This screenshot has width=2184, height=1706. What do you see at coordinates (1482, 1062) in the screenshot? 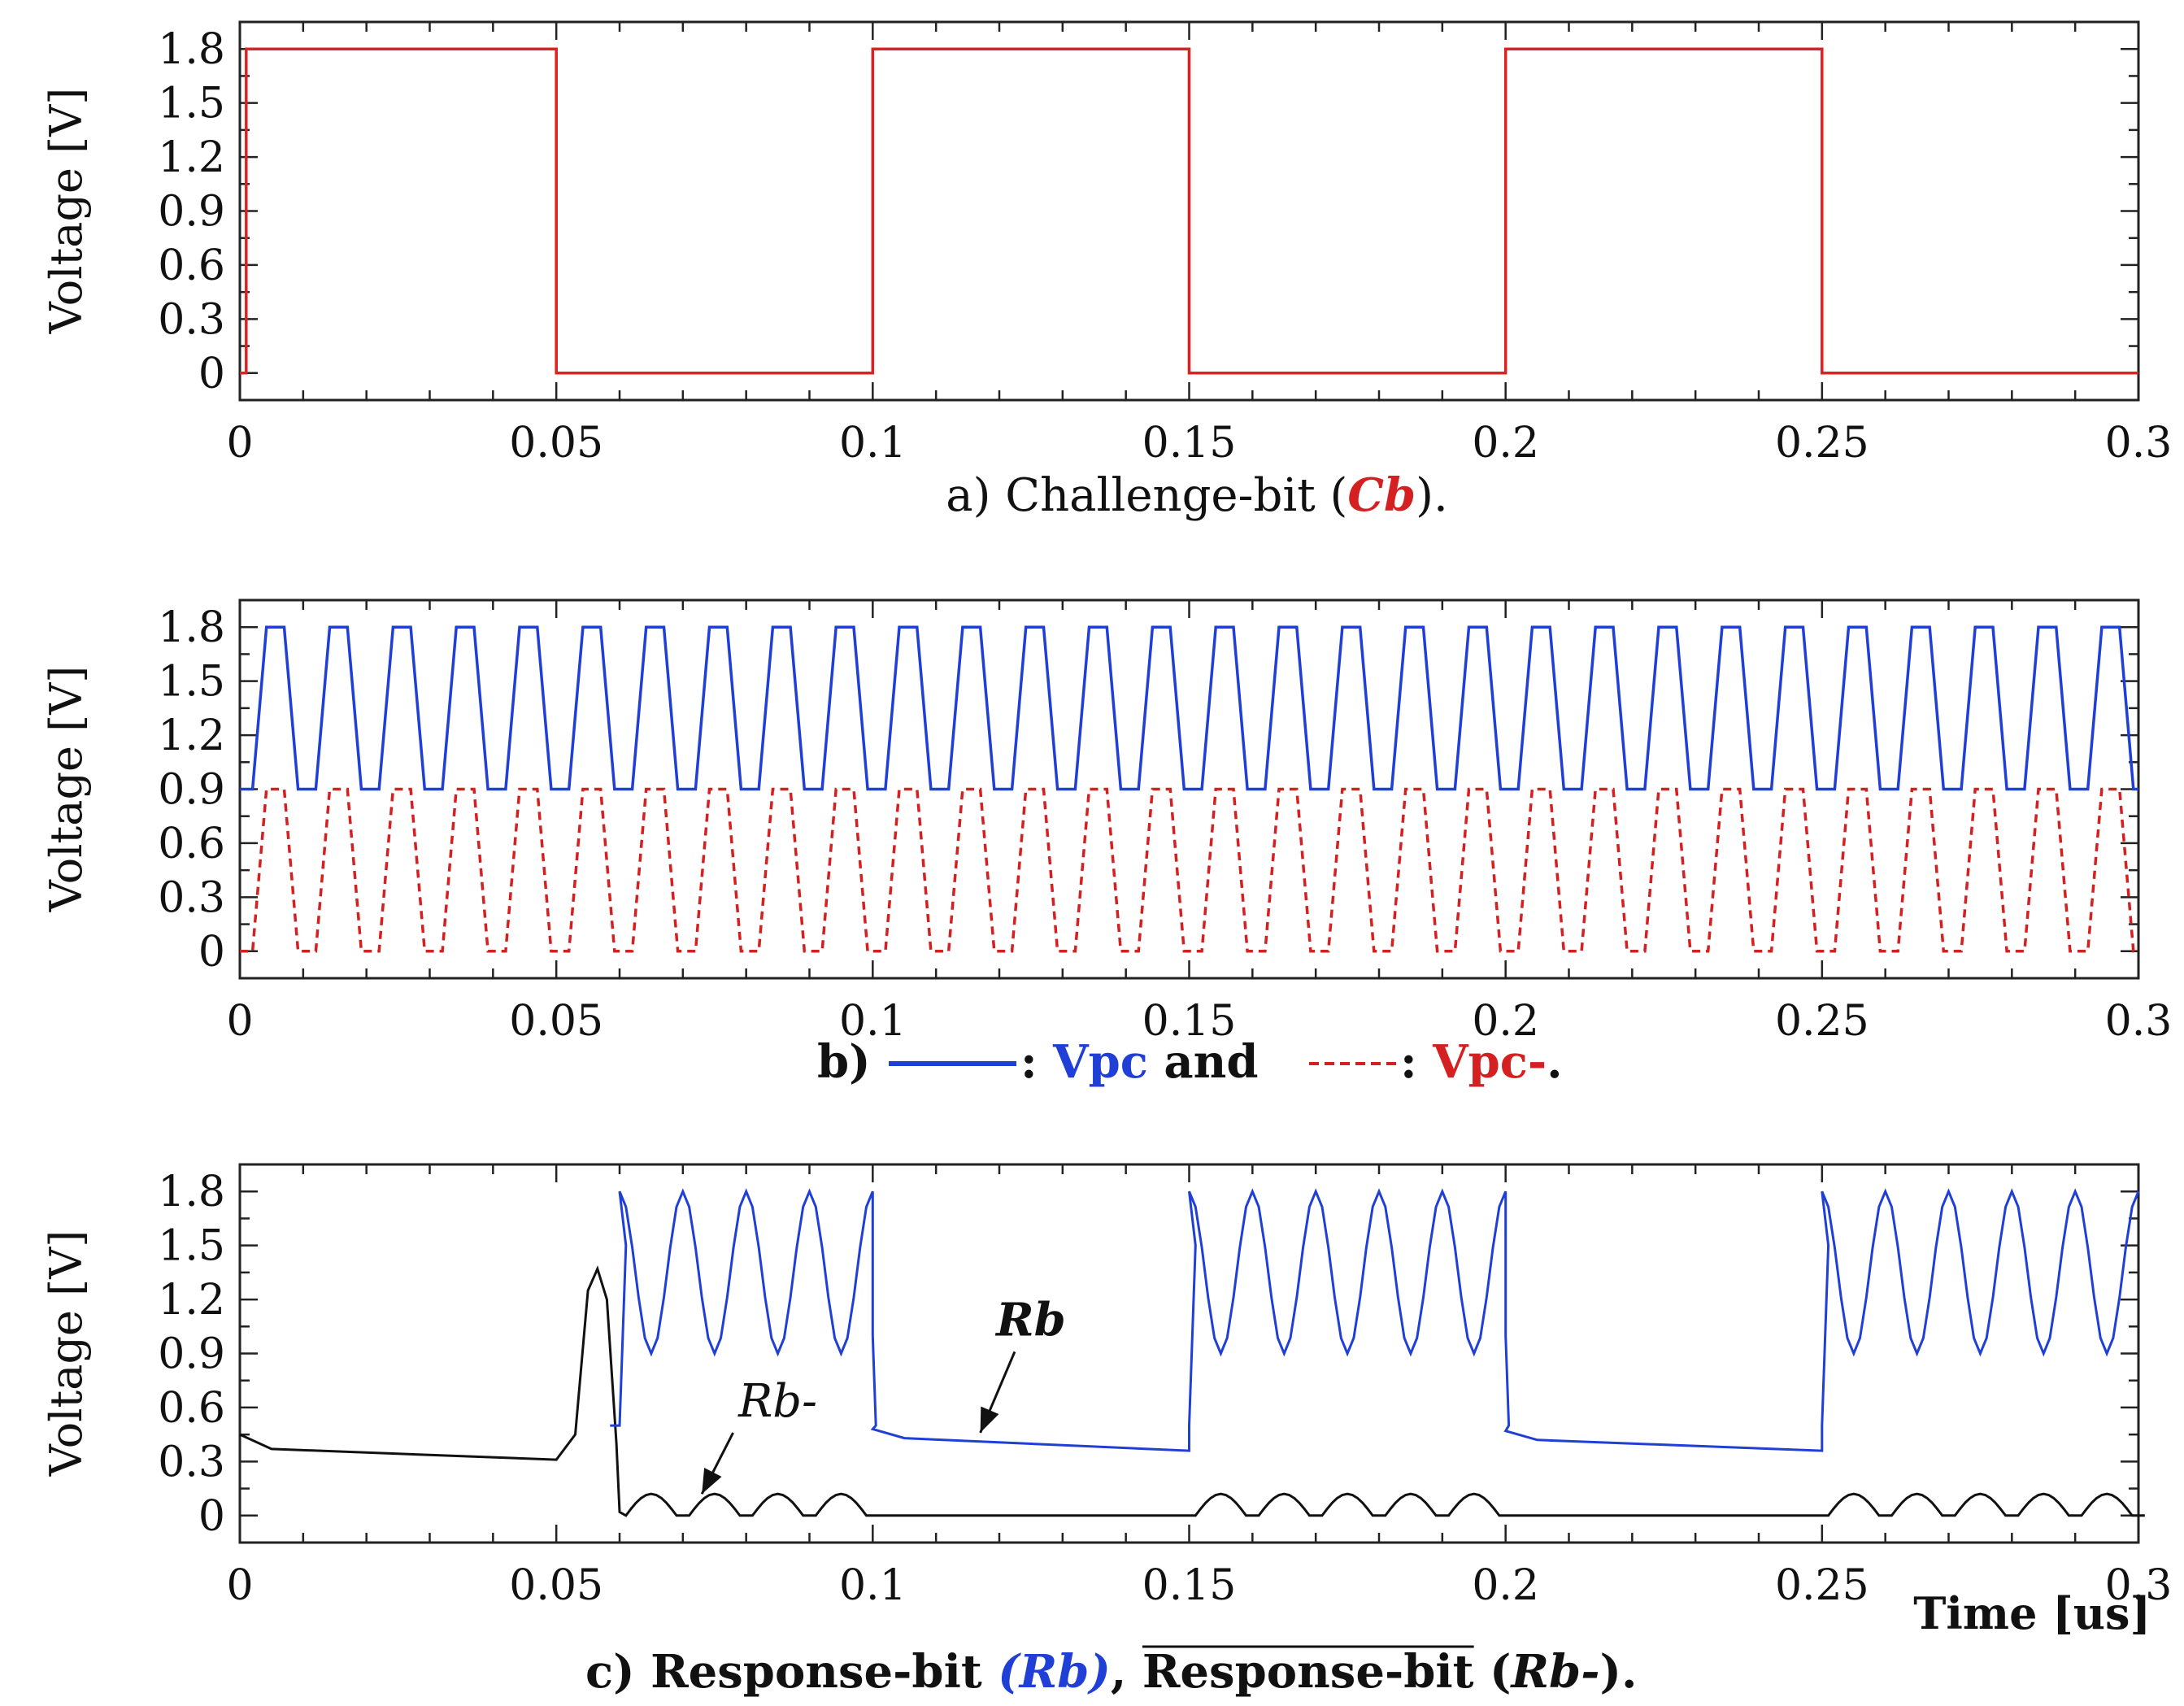
I see `caption-b-part2: : Vpc-.` at bounding box center [1482, 1062].